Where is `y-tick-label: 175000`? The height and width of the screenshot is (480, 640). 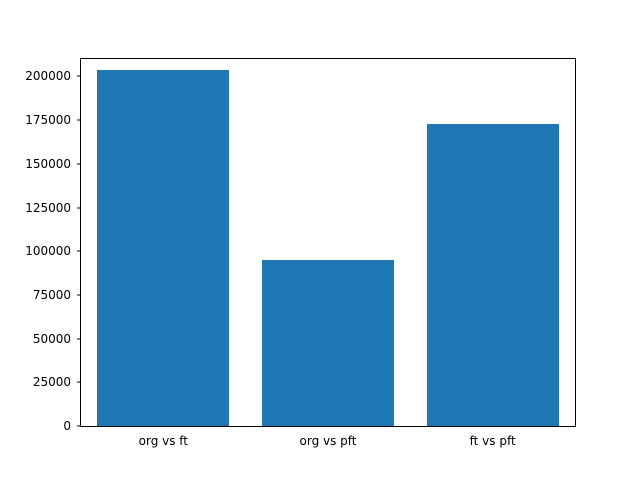
y-tick-label: 175000 is located at coordinates (48, 120).